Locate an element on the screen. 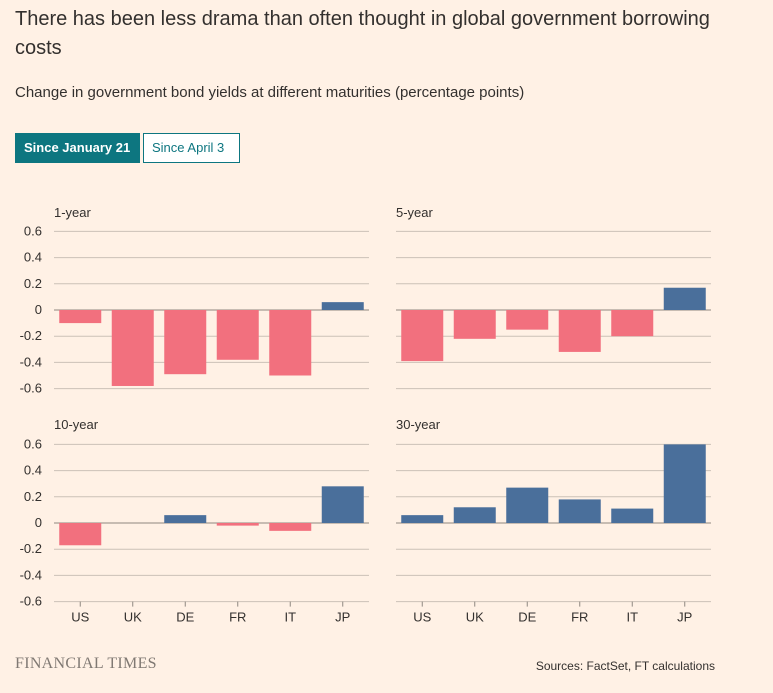 The width and height of the screenshot is (773, 693). panel-30-year: 30-year US UK DE FR IT JP is located at coordinates (553, 521).